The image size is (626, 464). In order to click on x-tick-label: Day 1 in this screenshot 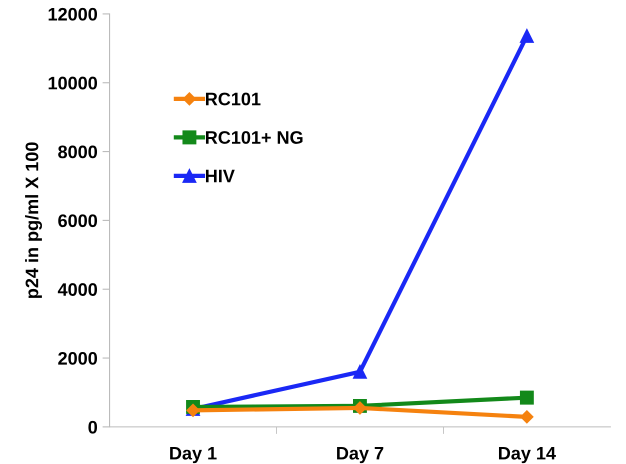, I will do `click(193, 455)`.